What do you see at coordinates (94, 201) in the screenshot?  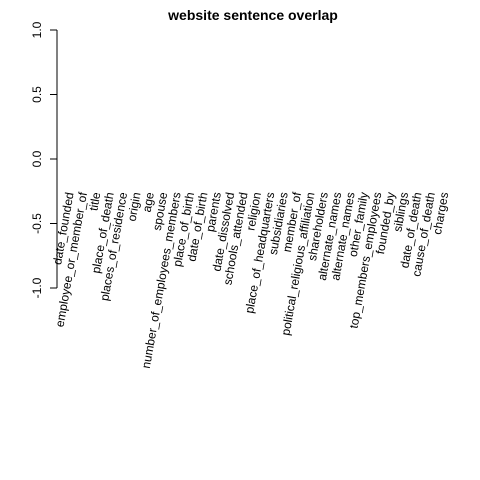 I see `x-category-label: title` at bounding box center [94, 201].